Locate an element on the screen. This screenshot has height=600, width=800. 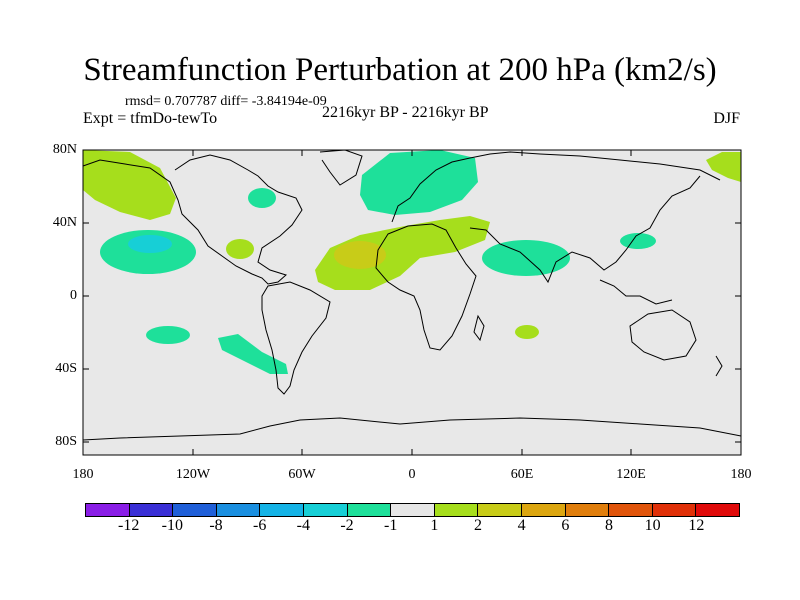
anomaly-positive-atlantic-core is located at coordinates (360, 255).